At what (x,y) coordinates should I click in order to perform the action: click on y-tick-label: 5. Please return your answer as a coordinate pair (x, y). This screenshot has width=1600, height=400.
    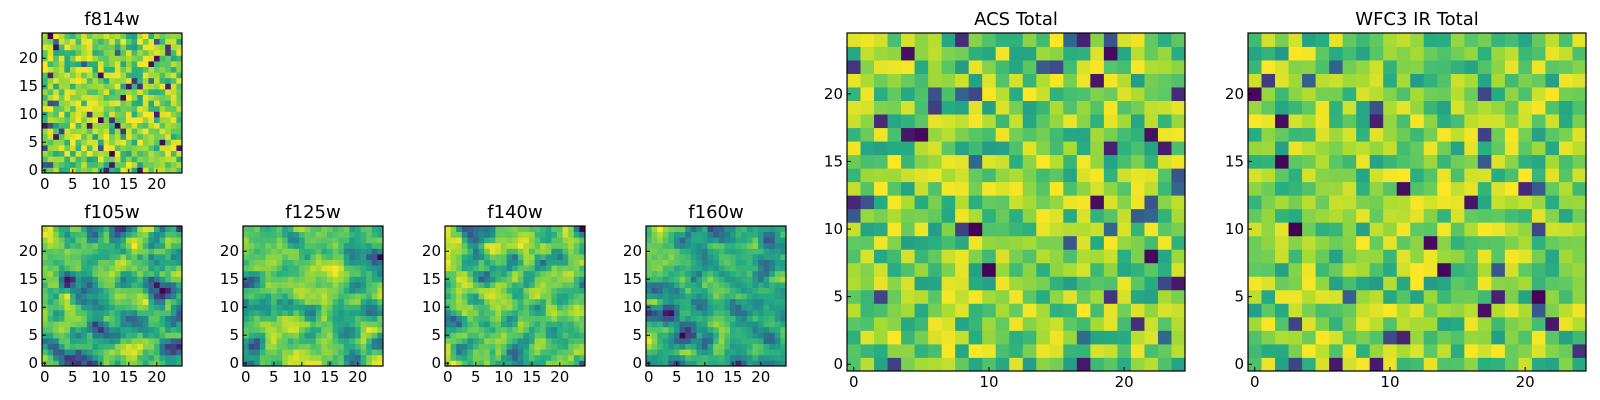
    Looking at the image, I should click on (234, 335).